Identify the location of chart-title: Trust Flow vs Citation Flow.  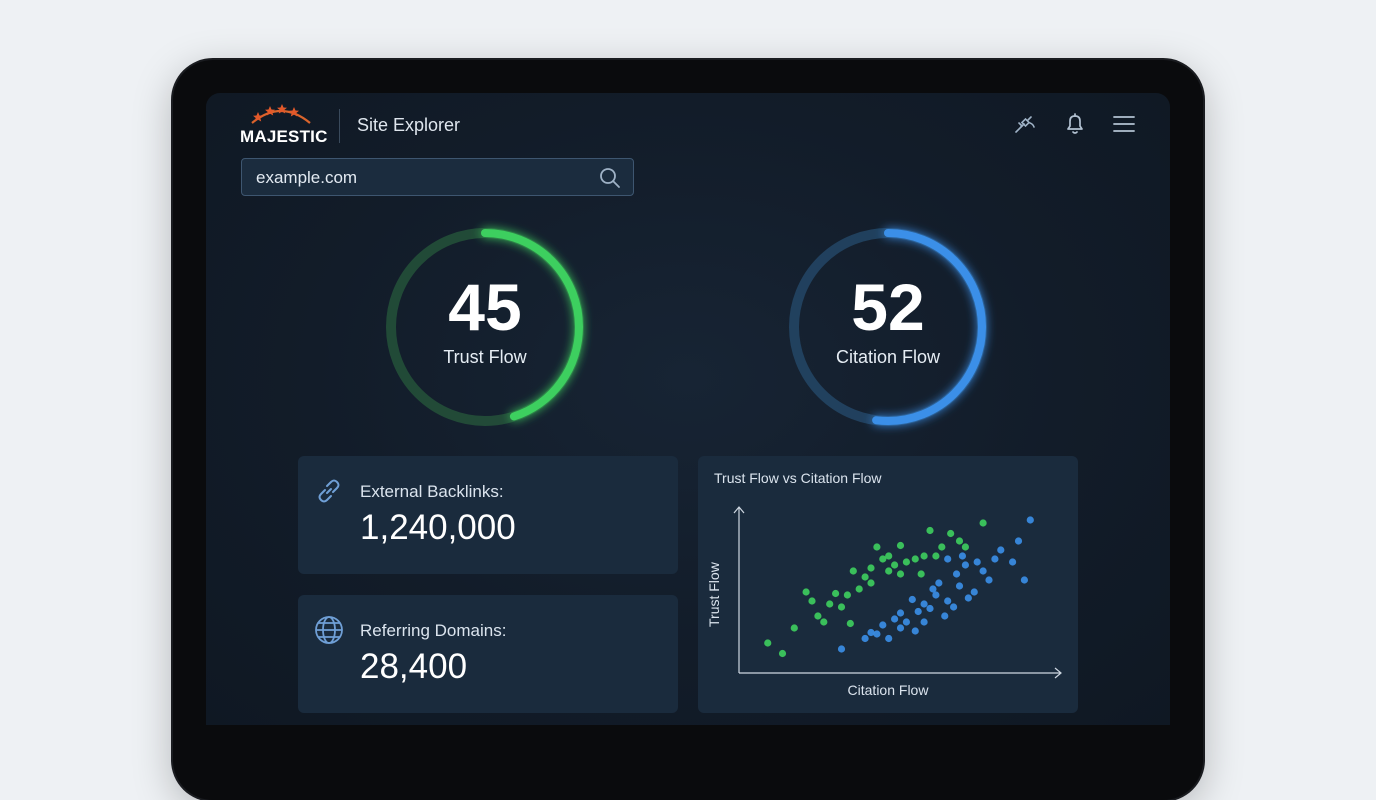
(798, 478).